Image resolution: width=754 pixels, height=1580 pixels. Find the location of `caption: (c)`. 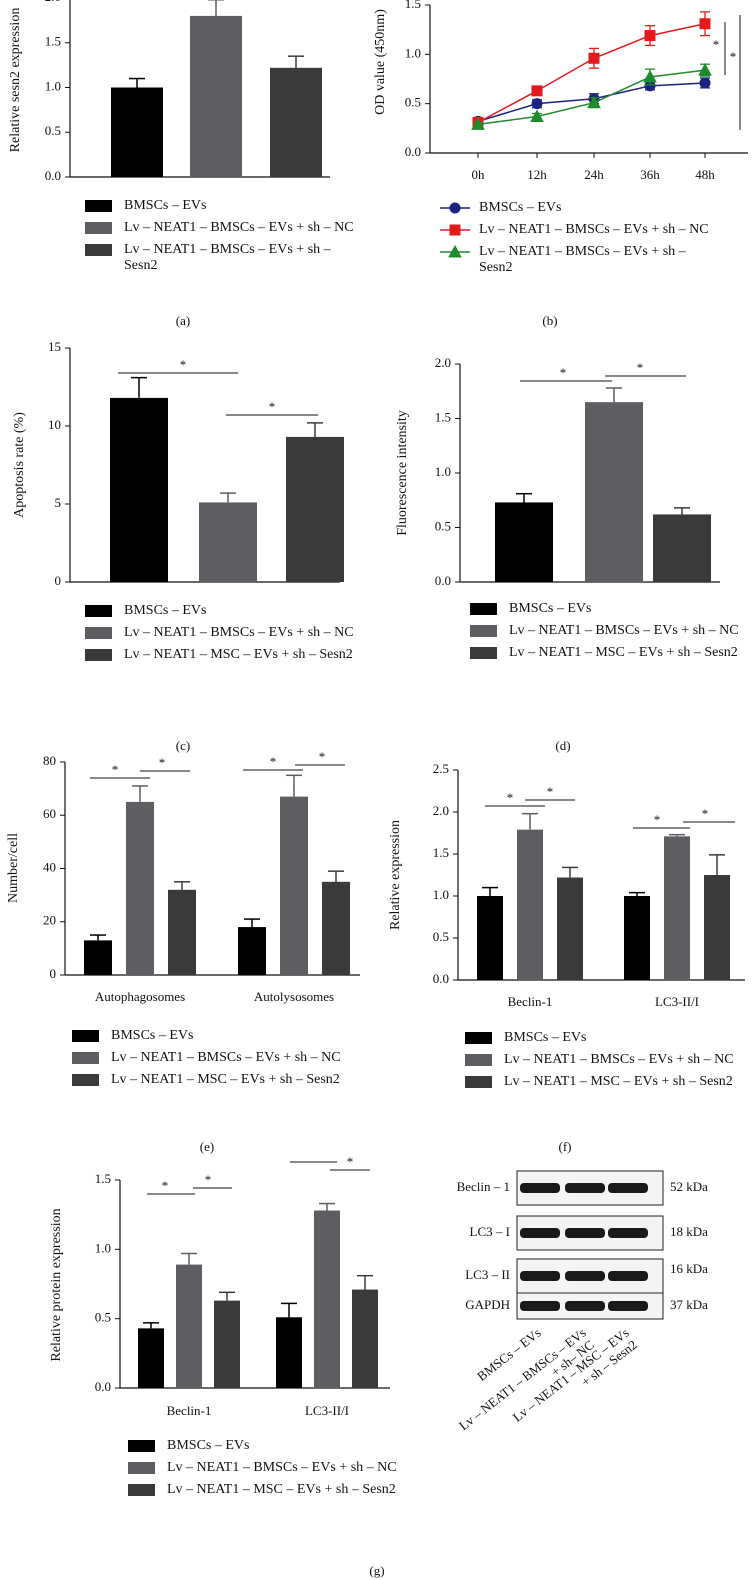

caption: (c) is located at coordinates (183, 745).